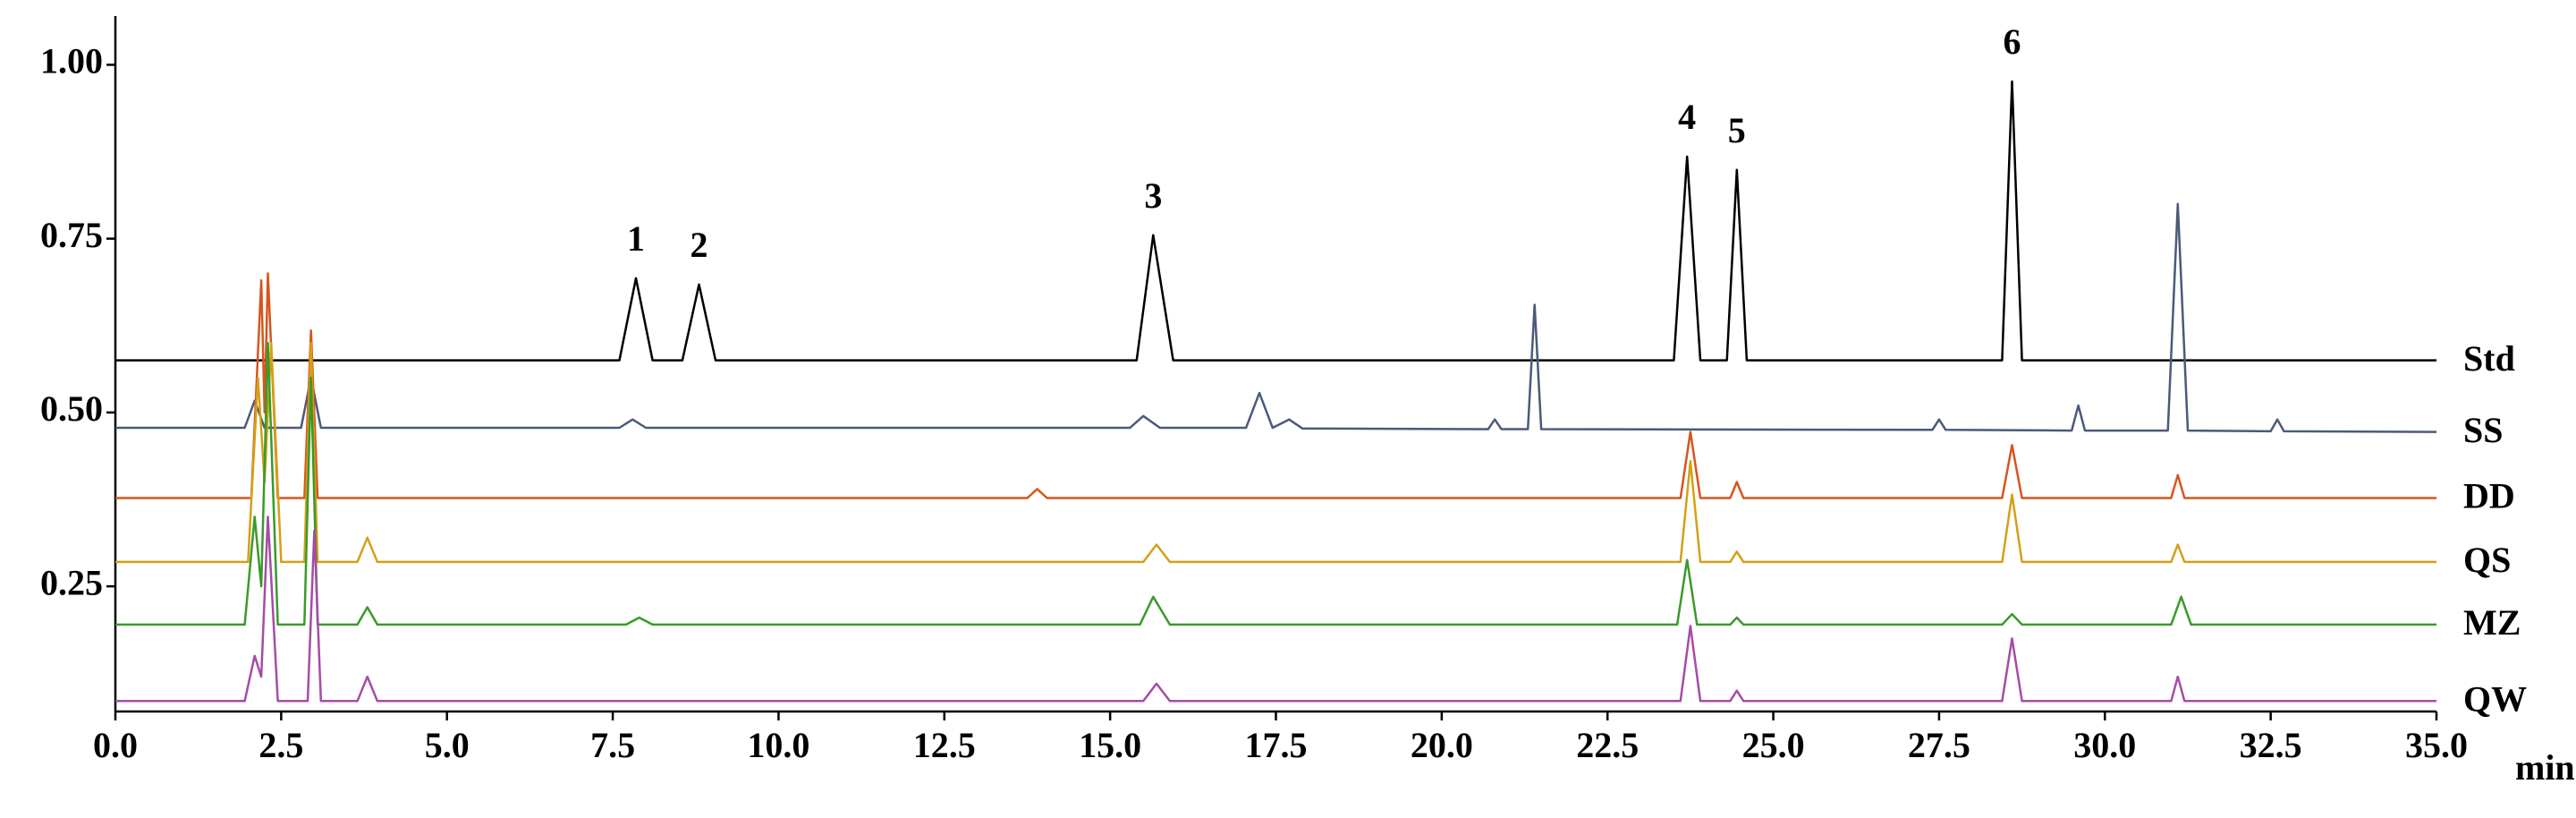  Describe the element at coordinates (2104, 745) in the screenshot. I see `x-tick-label: 30.0` at that location.